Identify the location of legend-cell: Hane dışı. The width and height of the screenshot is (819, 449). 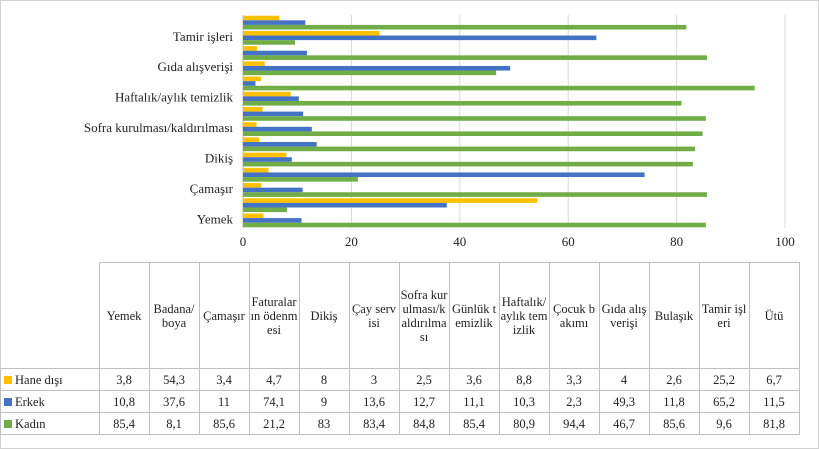
(50, 379).